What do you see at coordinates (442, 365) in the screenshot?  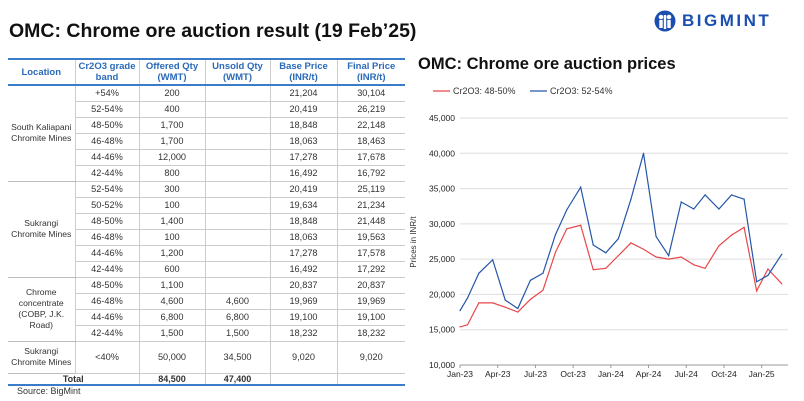 I see `y-tick-label: 10,000` at bounding box center [442, 365].